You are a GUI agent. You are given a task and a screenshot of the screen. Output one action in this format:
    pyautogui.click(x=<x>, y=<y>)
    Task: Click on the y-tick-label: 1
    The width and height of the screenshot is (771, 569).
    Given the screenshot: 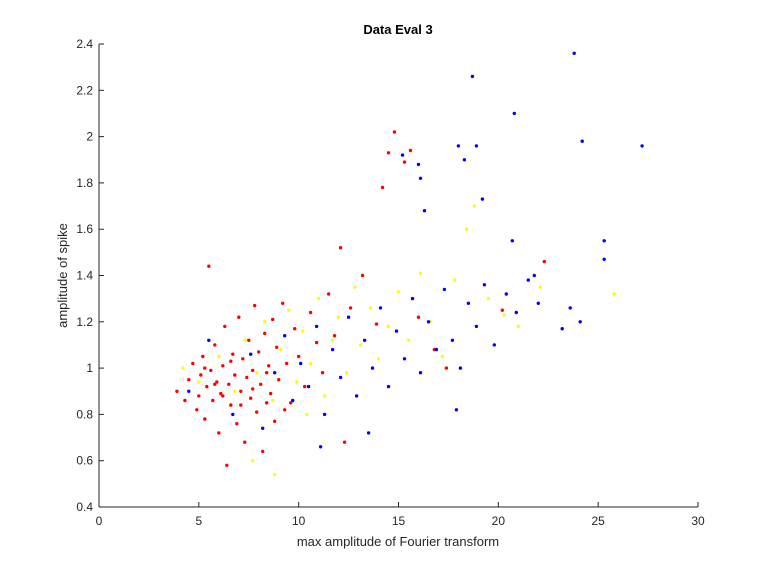 What is the action you would take?
    pyautogui.click(x=89, y=368)
    